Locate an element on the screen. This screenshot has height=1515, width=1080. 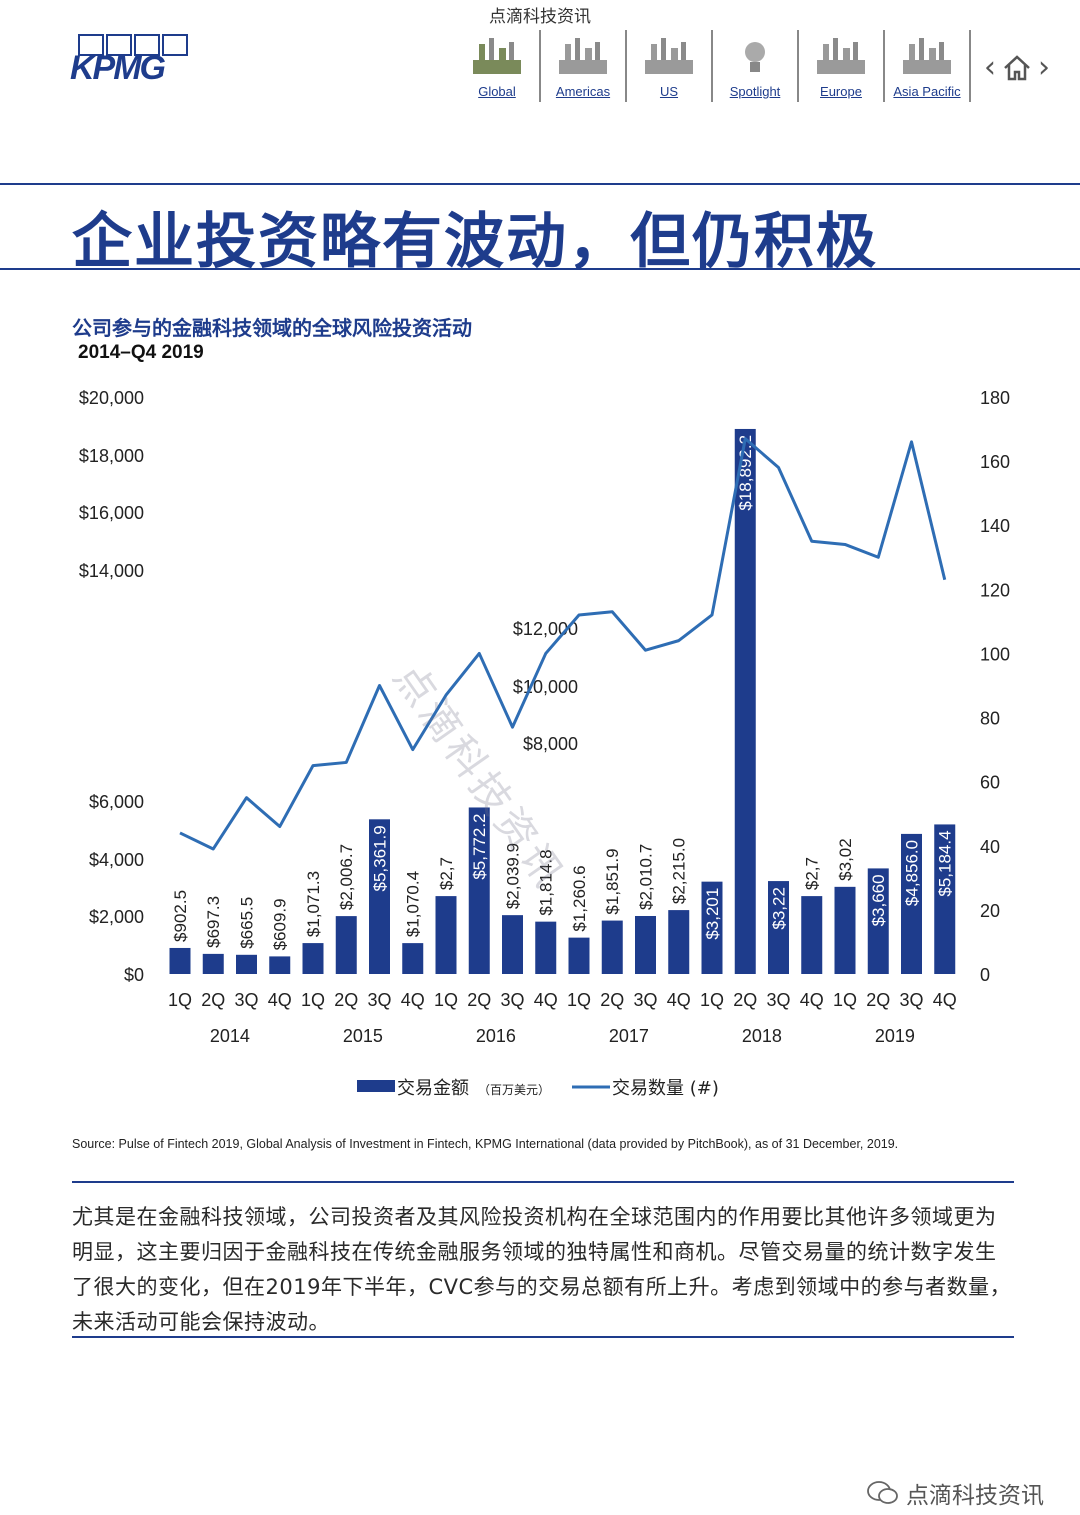
text-rule-top is located at coordinates (543, 1182).